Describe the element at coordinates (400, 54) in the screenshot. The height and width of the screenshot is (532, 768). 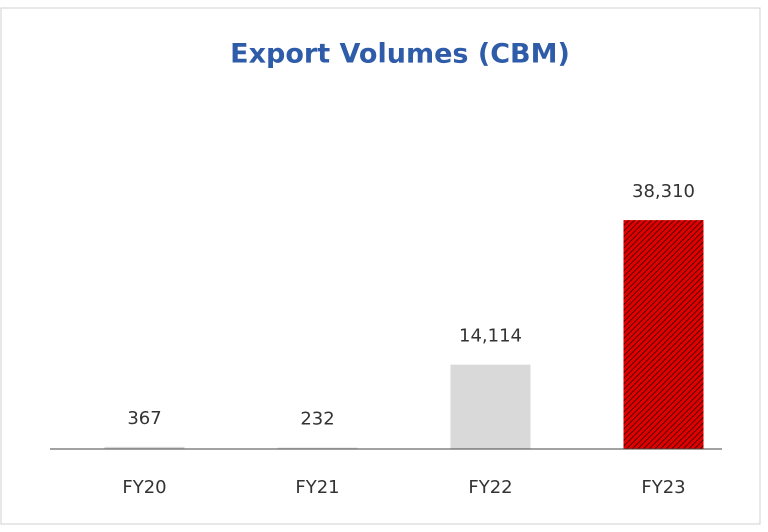
I see `chart-title: Export Volumes (CBM)` at that location.